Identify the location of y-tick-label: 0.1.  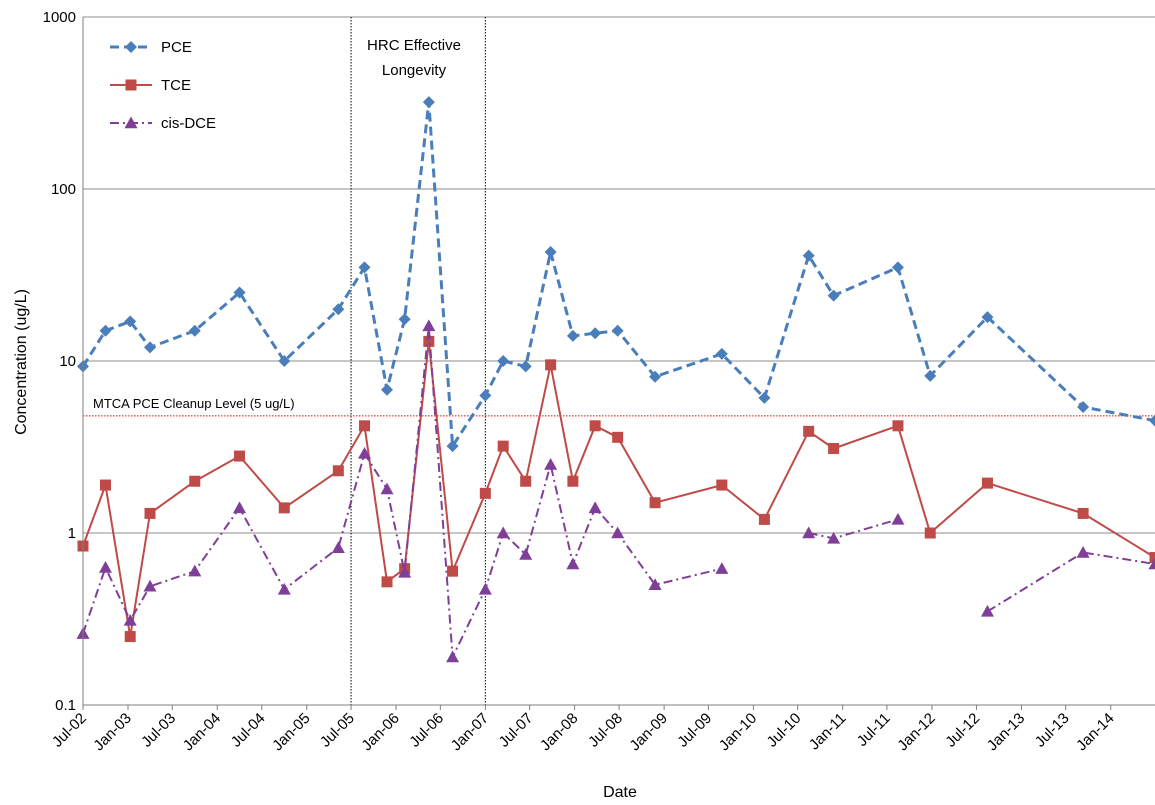
(65, 705).